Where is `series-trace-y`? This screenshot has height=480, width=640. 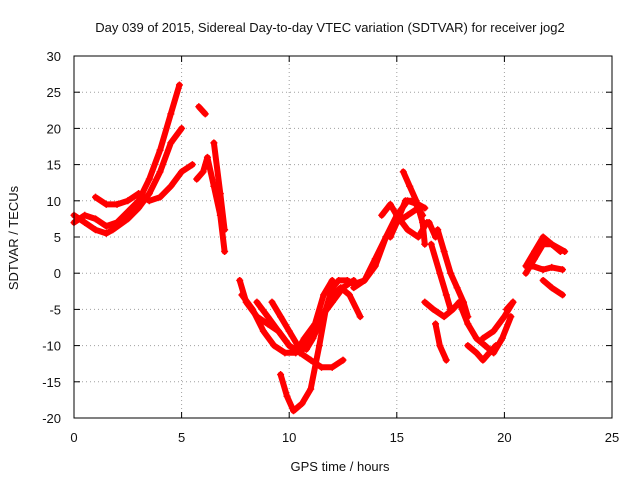
series-trace-y is located at coordinates (510, 305).